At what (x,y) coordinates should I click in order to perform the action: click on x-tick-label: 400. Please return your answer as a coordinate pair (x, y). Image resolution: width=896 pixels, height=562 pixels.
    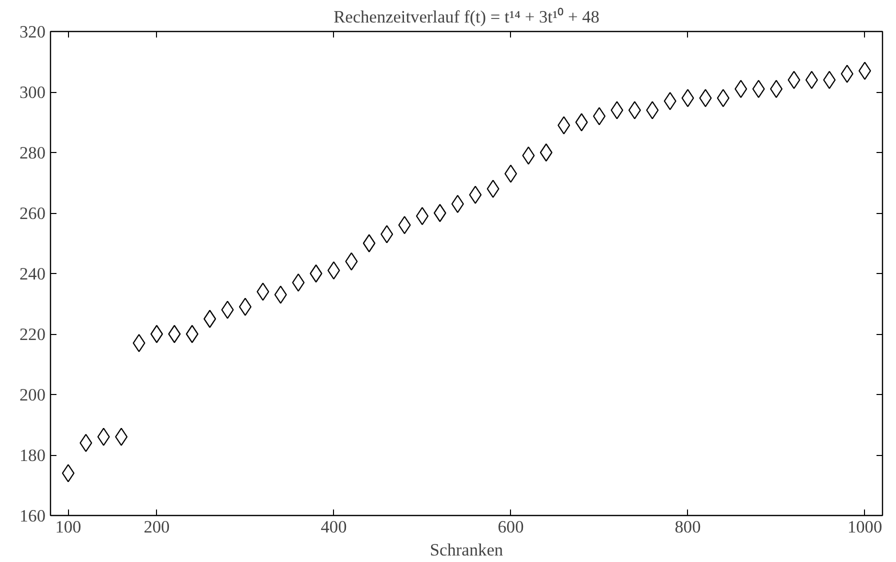
    Looking at the image, I should click on (333, 527).